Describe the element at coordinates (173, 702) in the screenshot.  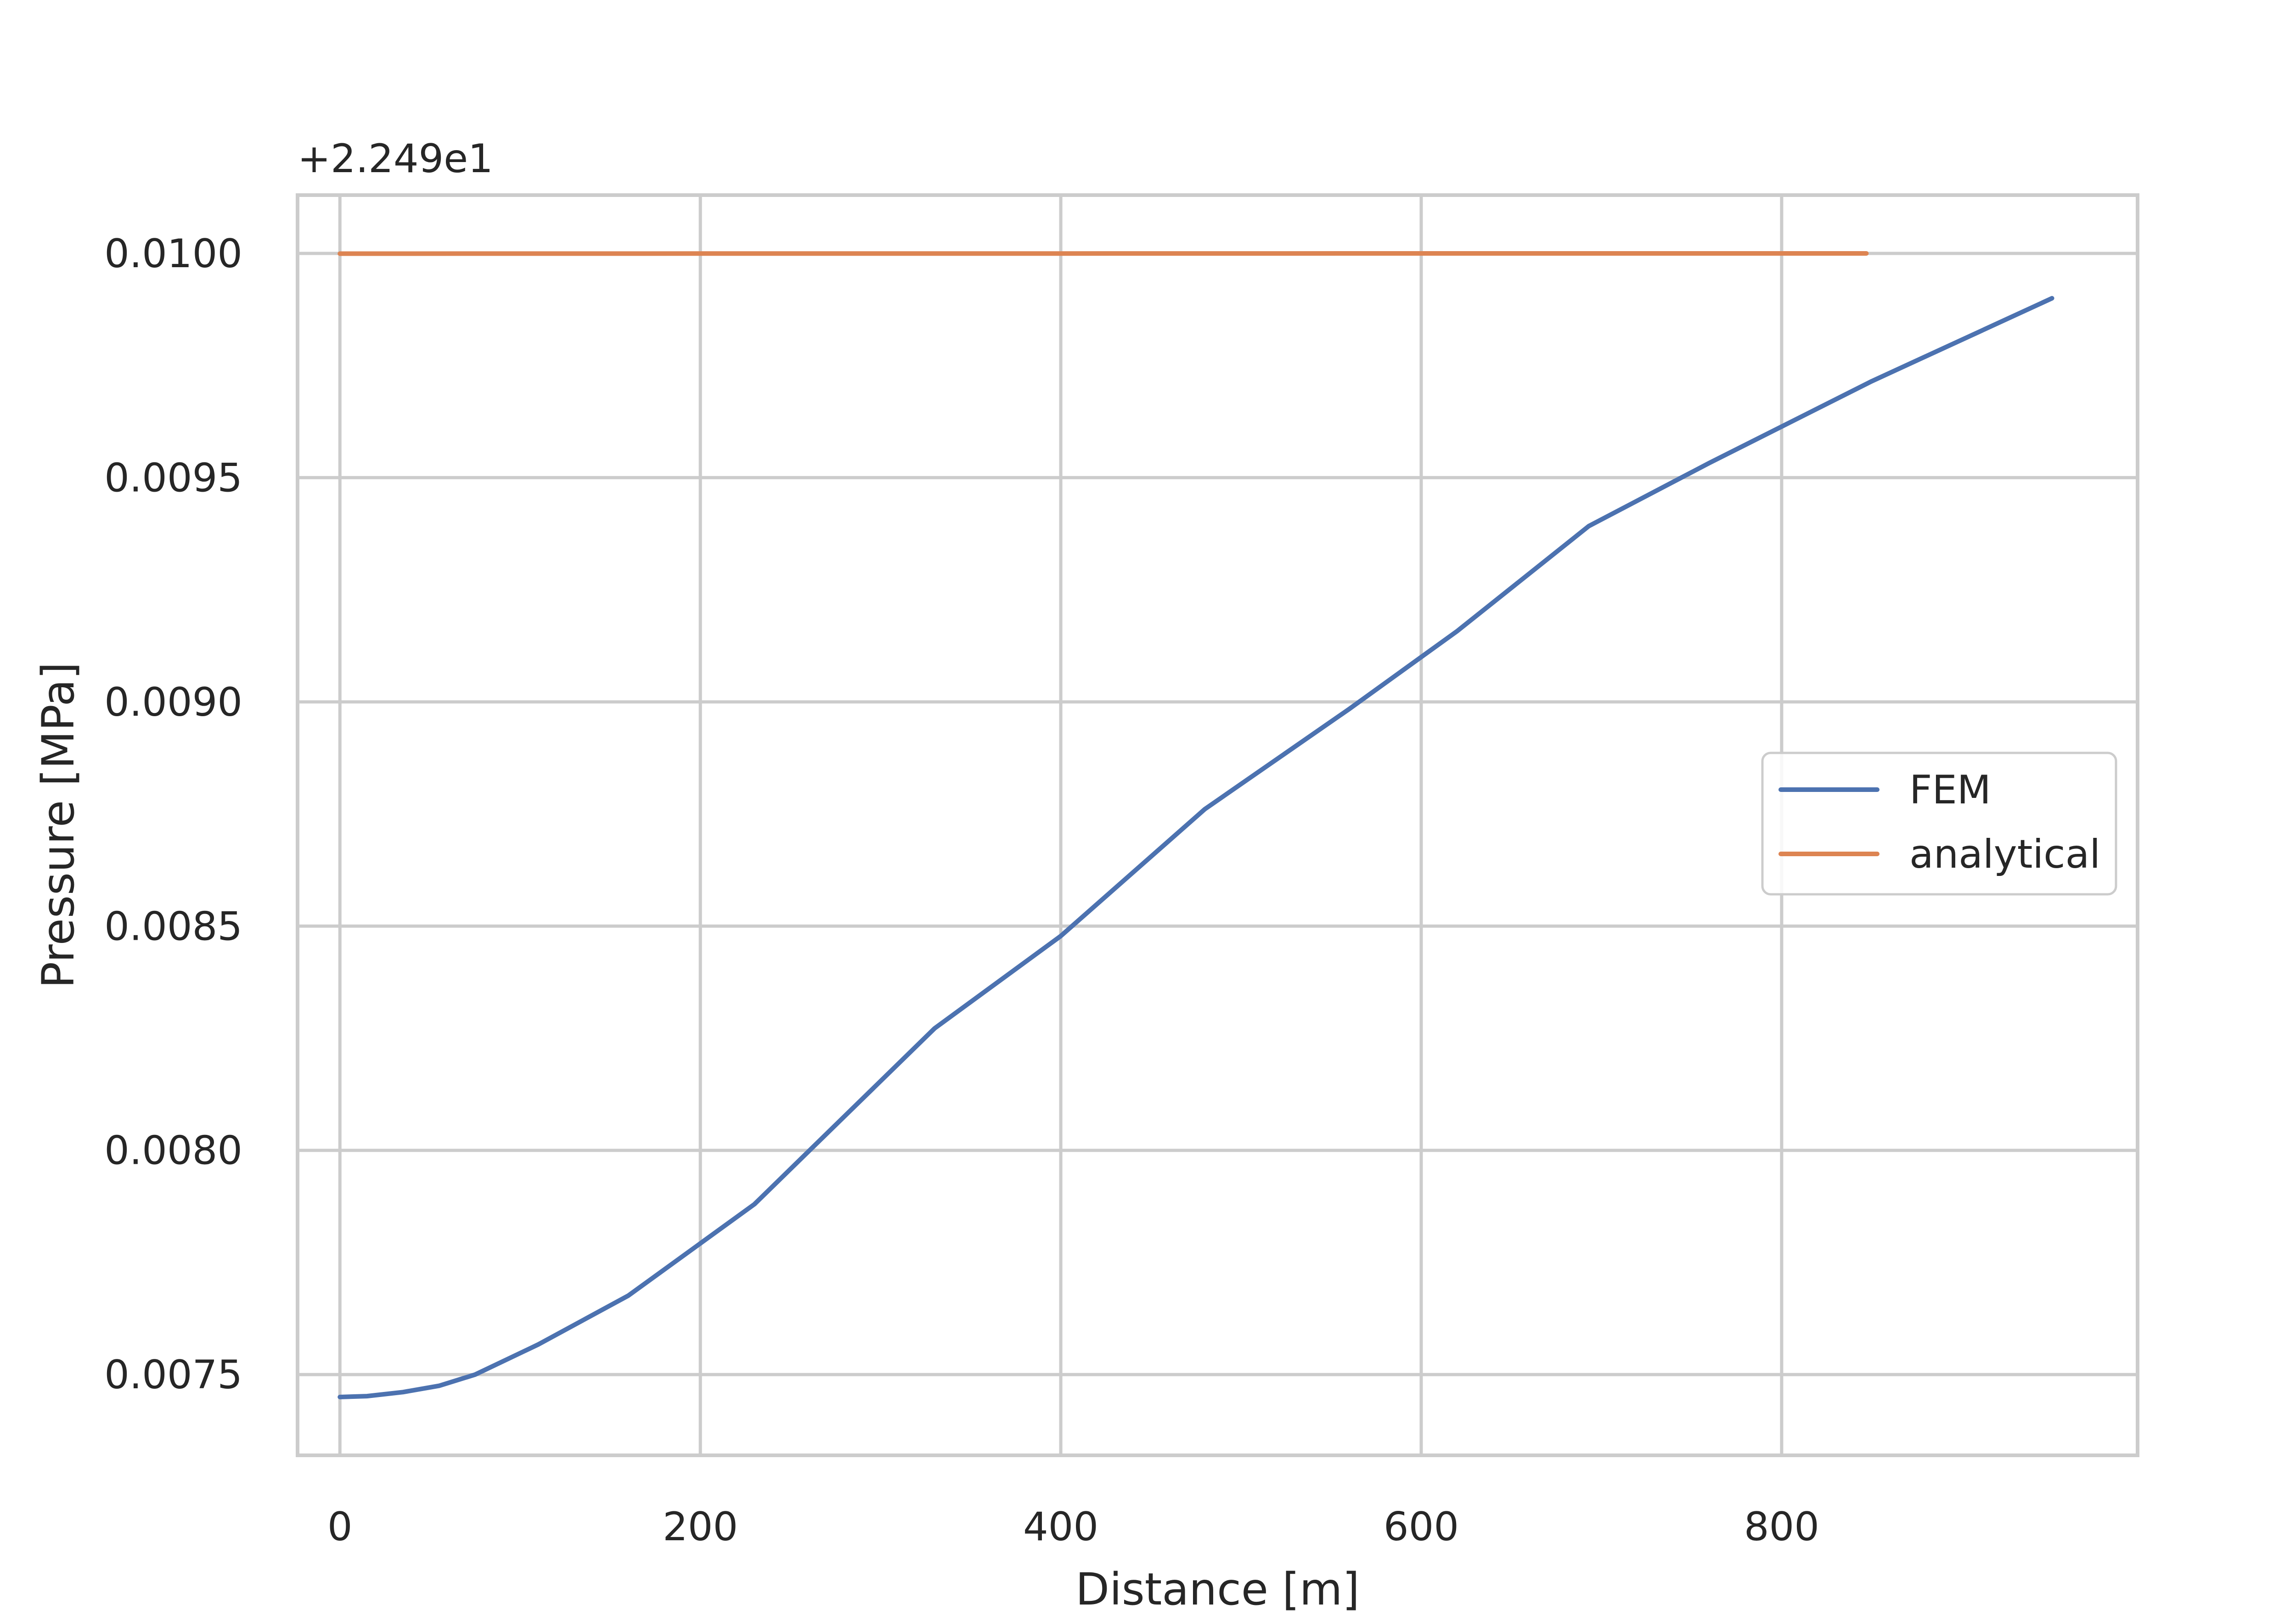
I see `y-tick-label: 0.0090` at that location.